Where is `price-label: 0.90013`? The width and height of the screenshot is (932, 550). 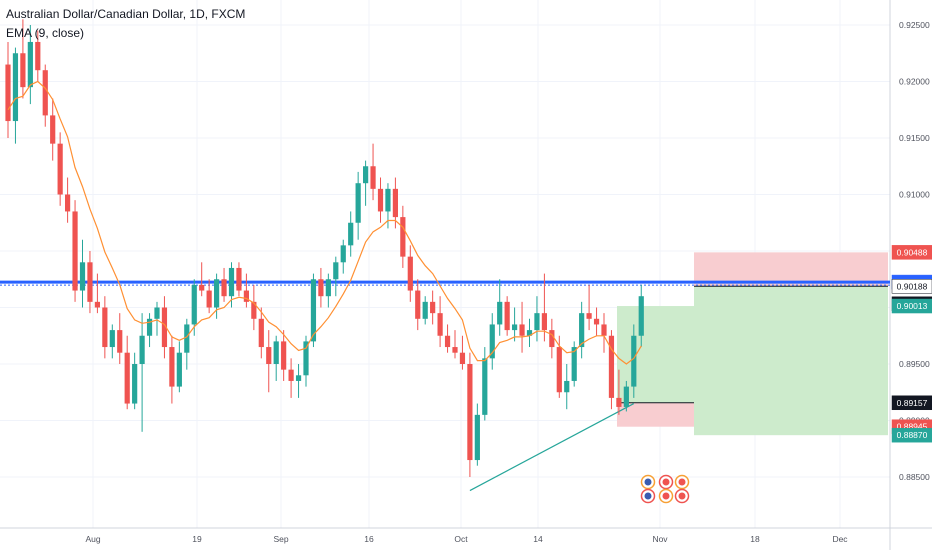 price-label: 0.90013 is located at coordinates (912, 306).